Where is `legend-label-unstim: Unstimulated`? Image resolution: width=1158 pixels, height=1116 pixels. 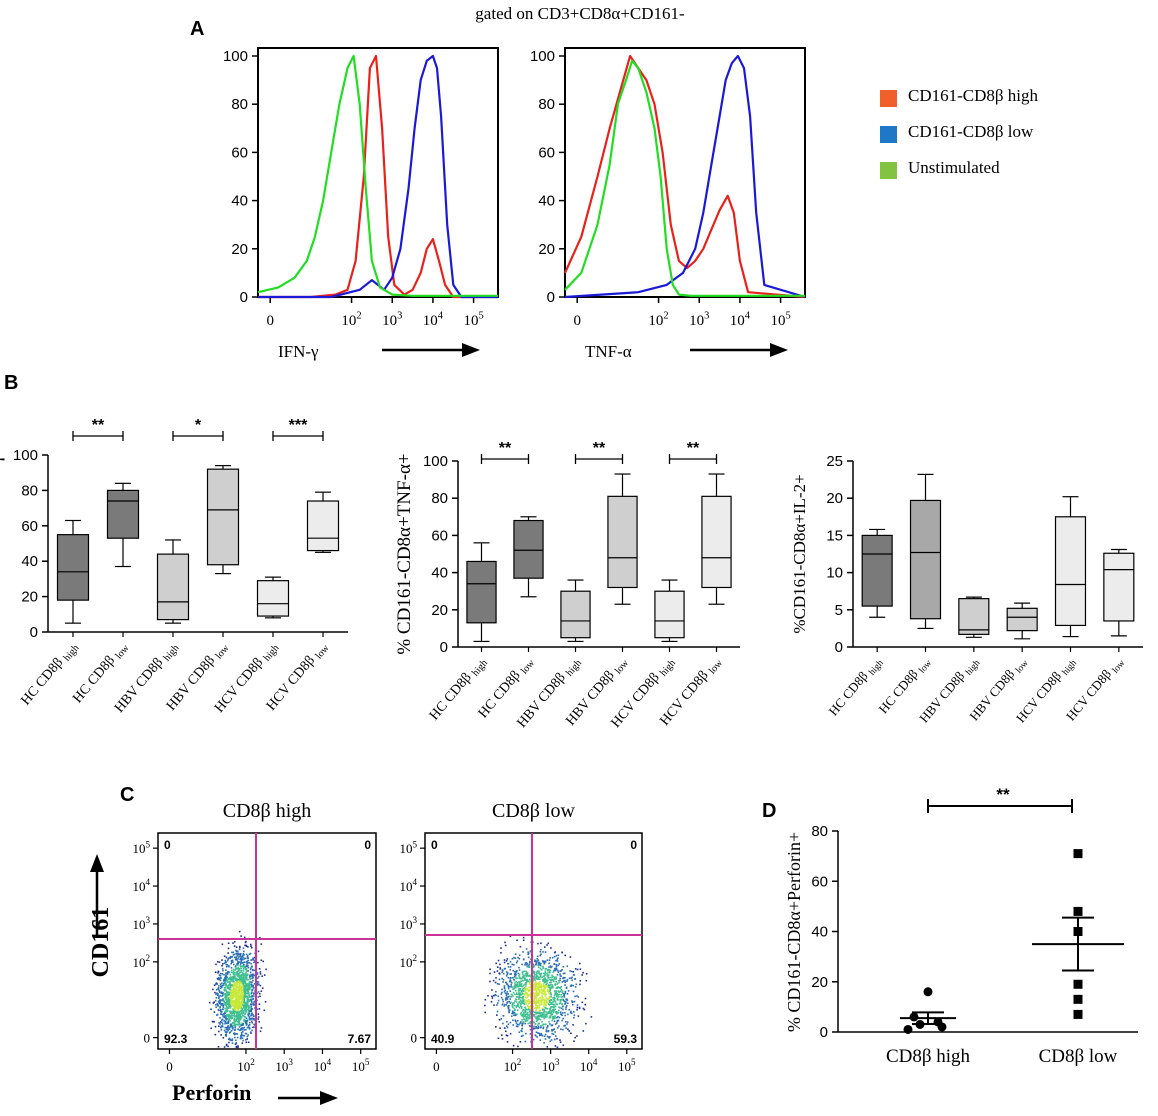
legend-label-unstim: Unstimulated is located at coordinates (954, 167).